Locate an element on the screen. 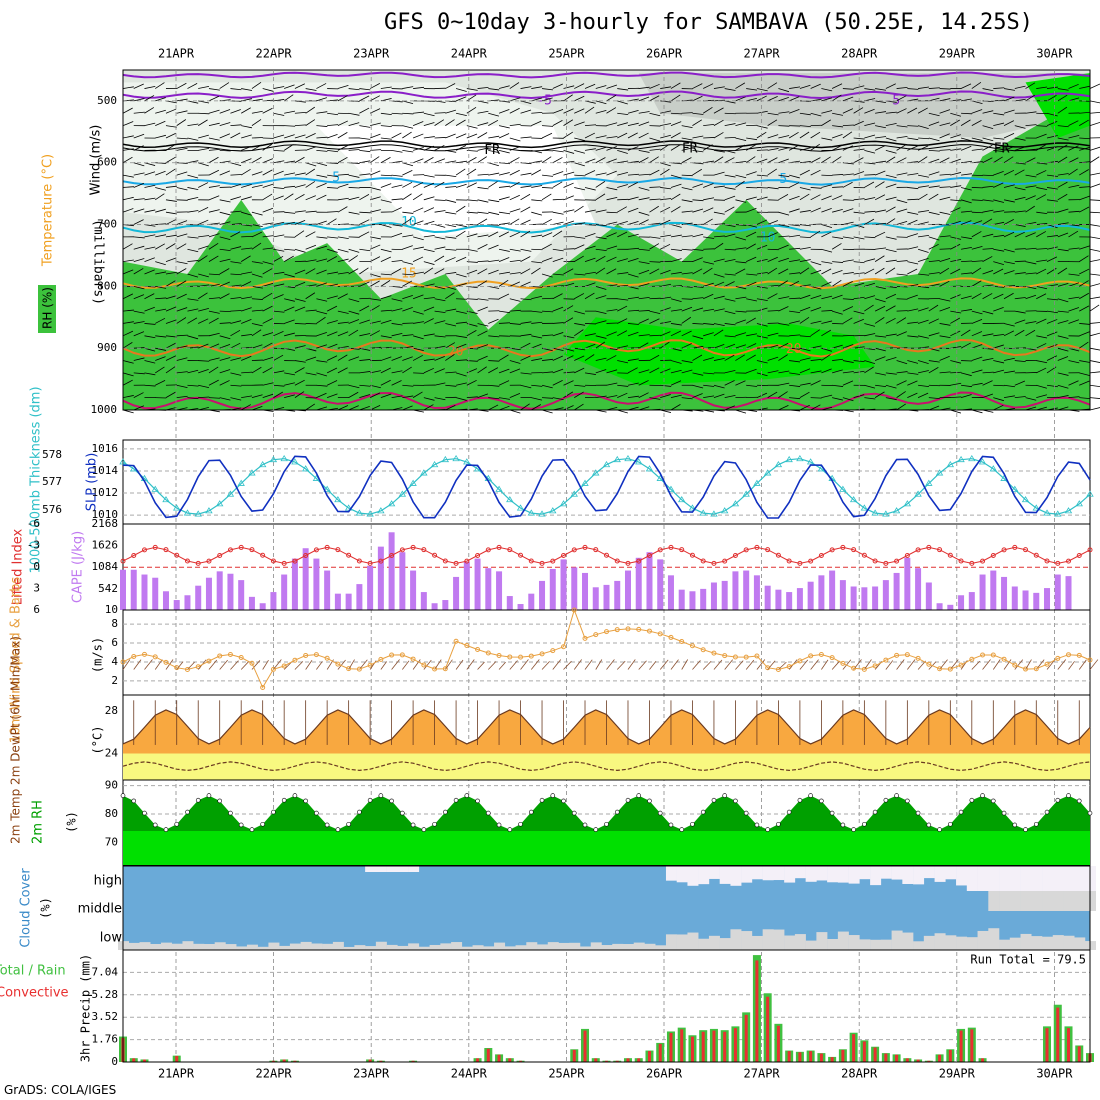 This screenshot has width=1100, height=1100. precip-convective-bar is located at coordinates (950, 1055).